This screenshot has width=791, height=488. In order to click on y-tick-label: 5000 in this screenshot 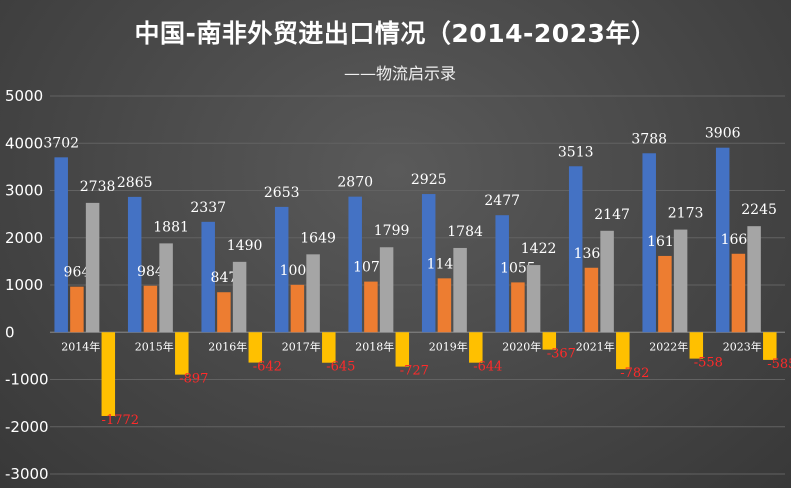, I will do `click(24, 96)`.